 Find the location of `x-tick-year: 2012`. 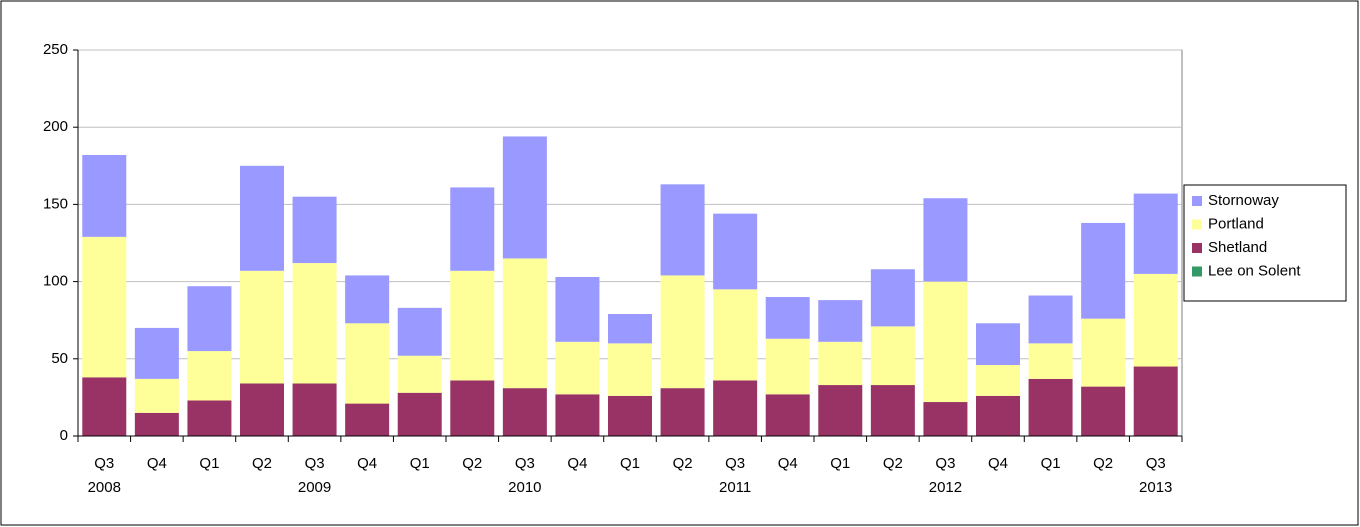

x-tick-year: 2012 is located at coordinates (945, 487).